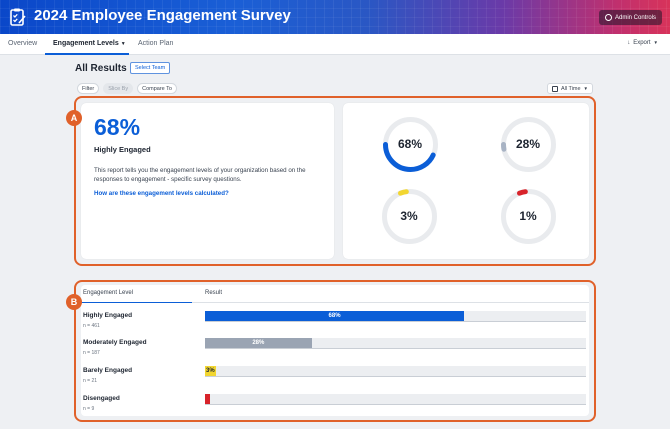 This screenshot has width=670, height=429. I want to click on admin-controls-button: Admin Controls, so click(630, 17).